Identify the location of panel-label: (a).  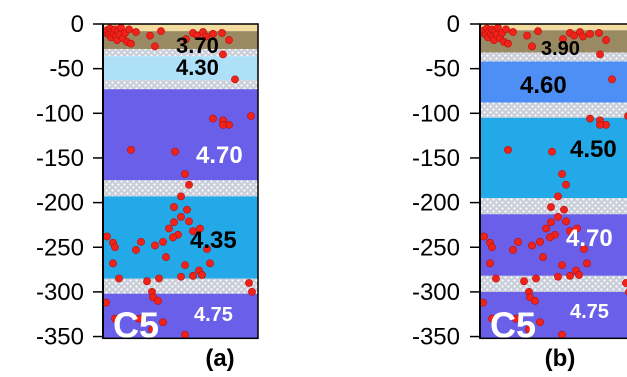
(219, 358).